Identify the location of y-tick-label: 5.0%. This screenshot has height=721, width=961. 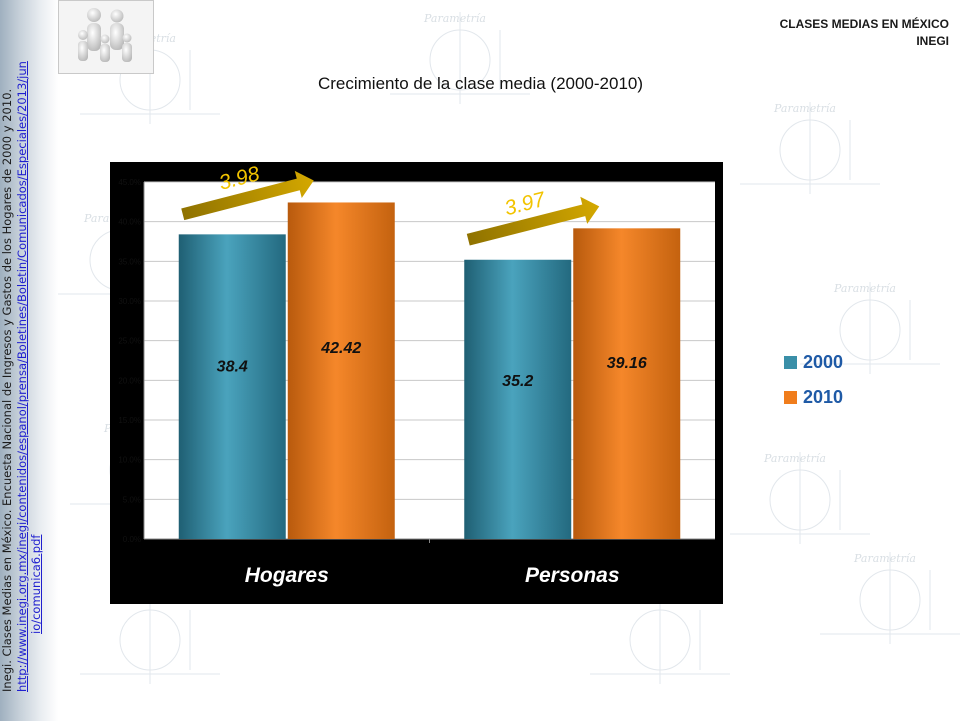
(132, 499).